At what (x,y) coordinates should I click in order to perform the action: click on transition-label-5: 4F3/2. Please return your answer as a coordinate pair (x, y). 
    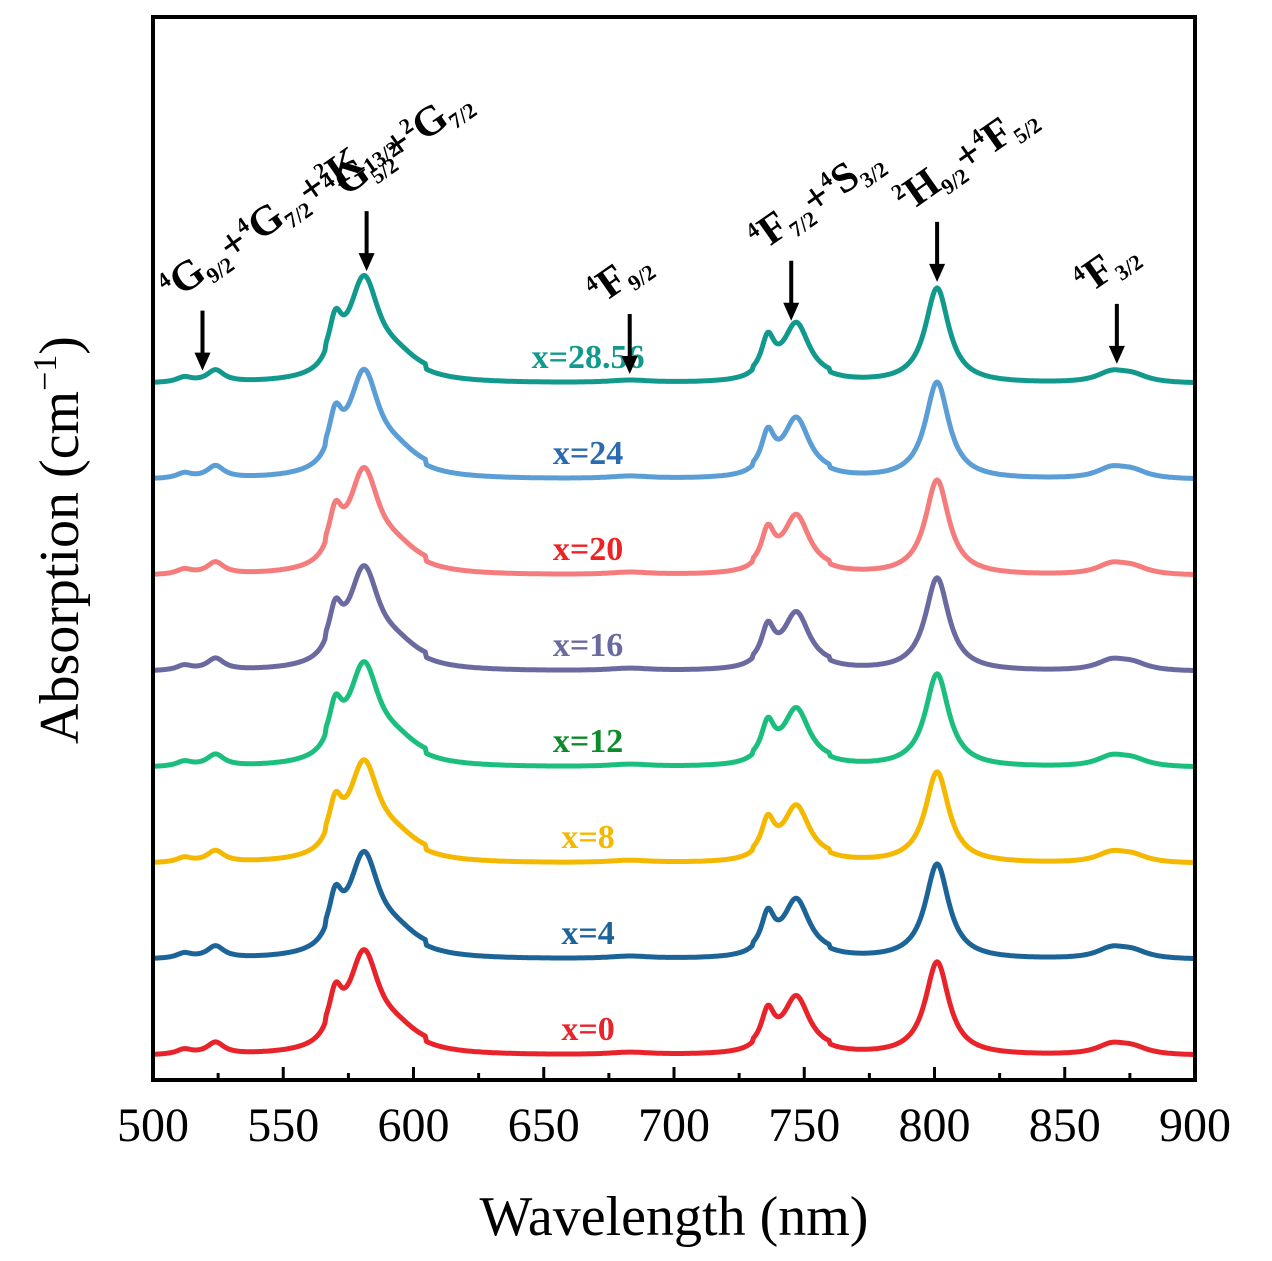
    Looking at the image, I should click on (1106, 267).